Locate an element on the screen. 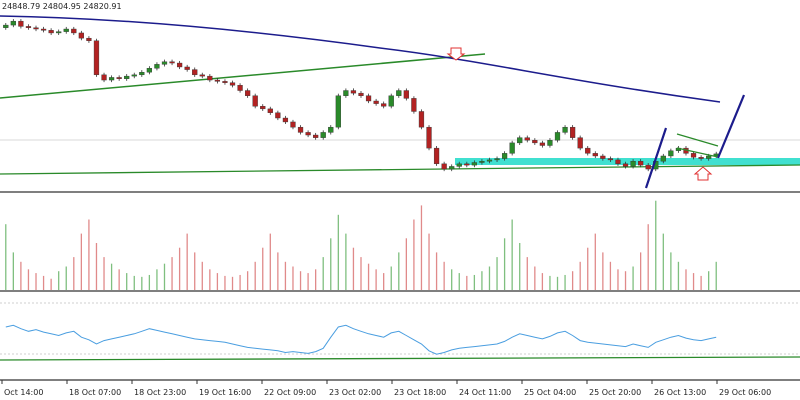 This screenshot has width=800, height=400. impulse-up-line is located at coordinates (656, 158).